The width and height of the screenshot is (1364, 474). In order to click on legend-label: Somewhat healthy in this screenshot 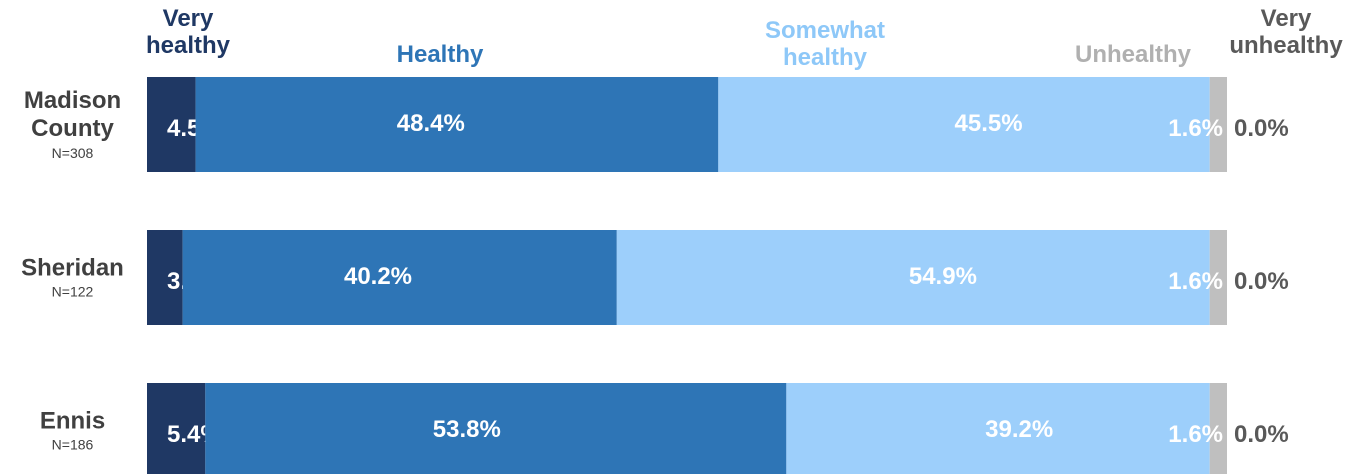, I will do `click(825, 44)`.